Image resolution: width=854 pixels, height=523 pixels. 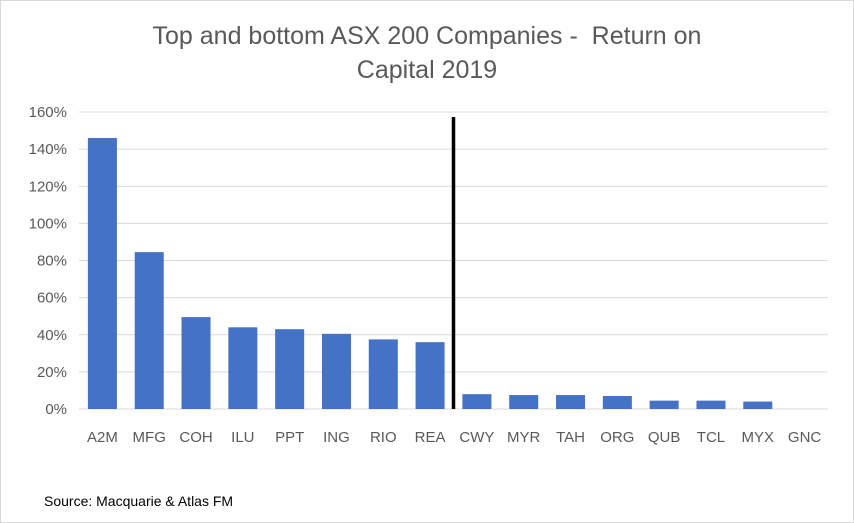 What do you see at coordinates (149, 437) in the screenshot?
I see `x-tick-label: MFG` at bounding box center [149, 437].